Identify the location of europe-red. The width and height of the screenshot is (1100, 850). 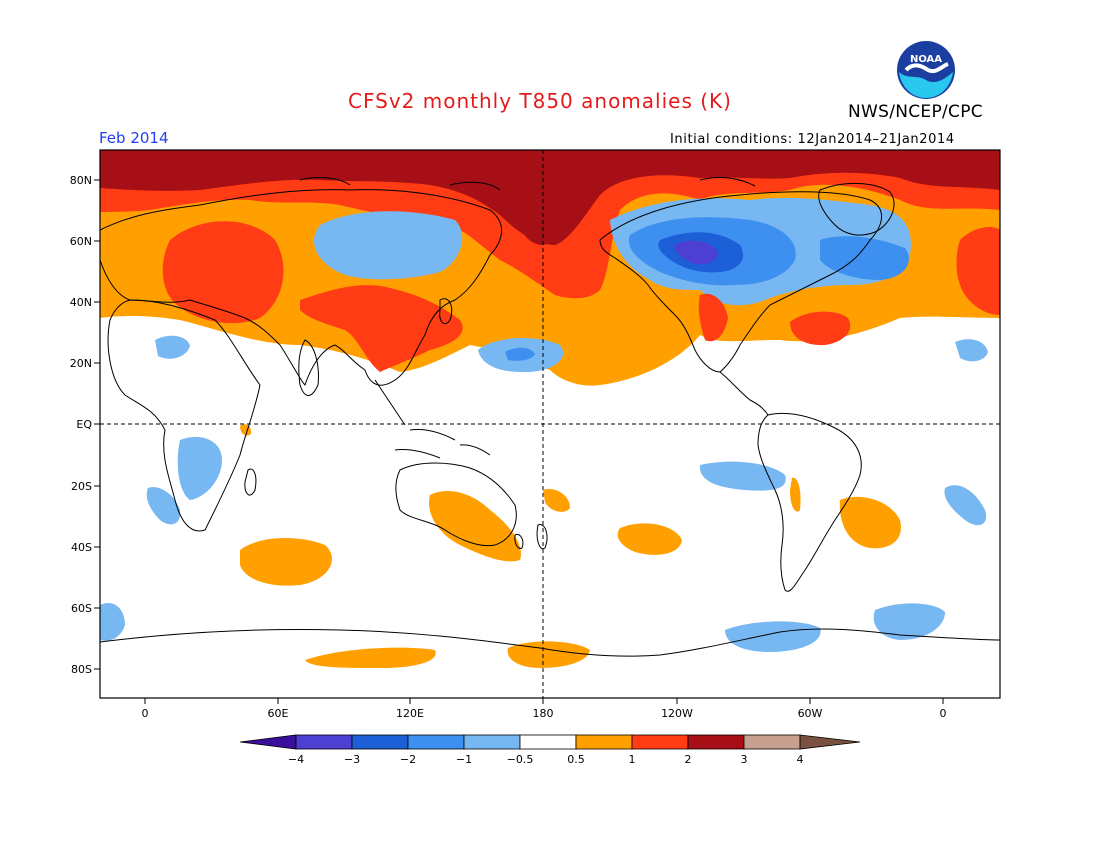
(223, 272).